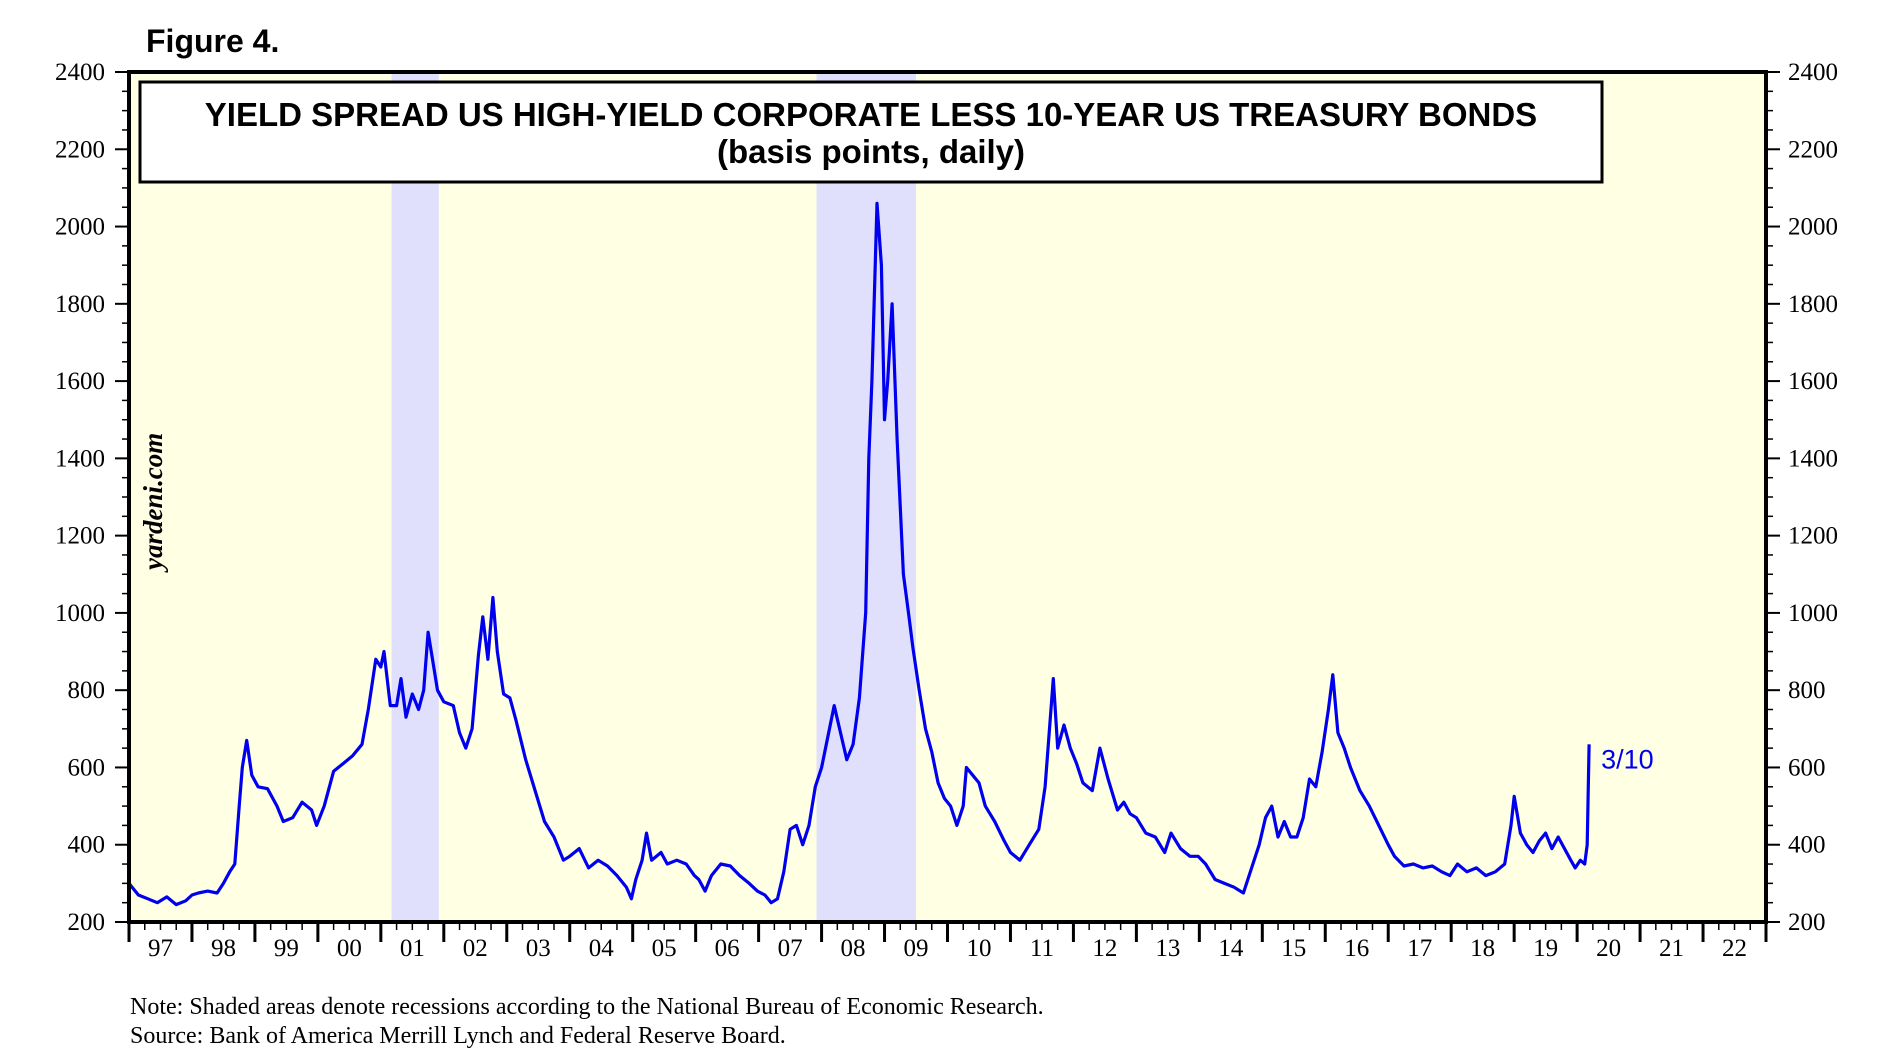 This screenshot has width=1885, height=1063. Describe the element at coordinates (1419, 948) in the screenshot. I see `x-tick-label: 17` at that location.